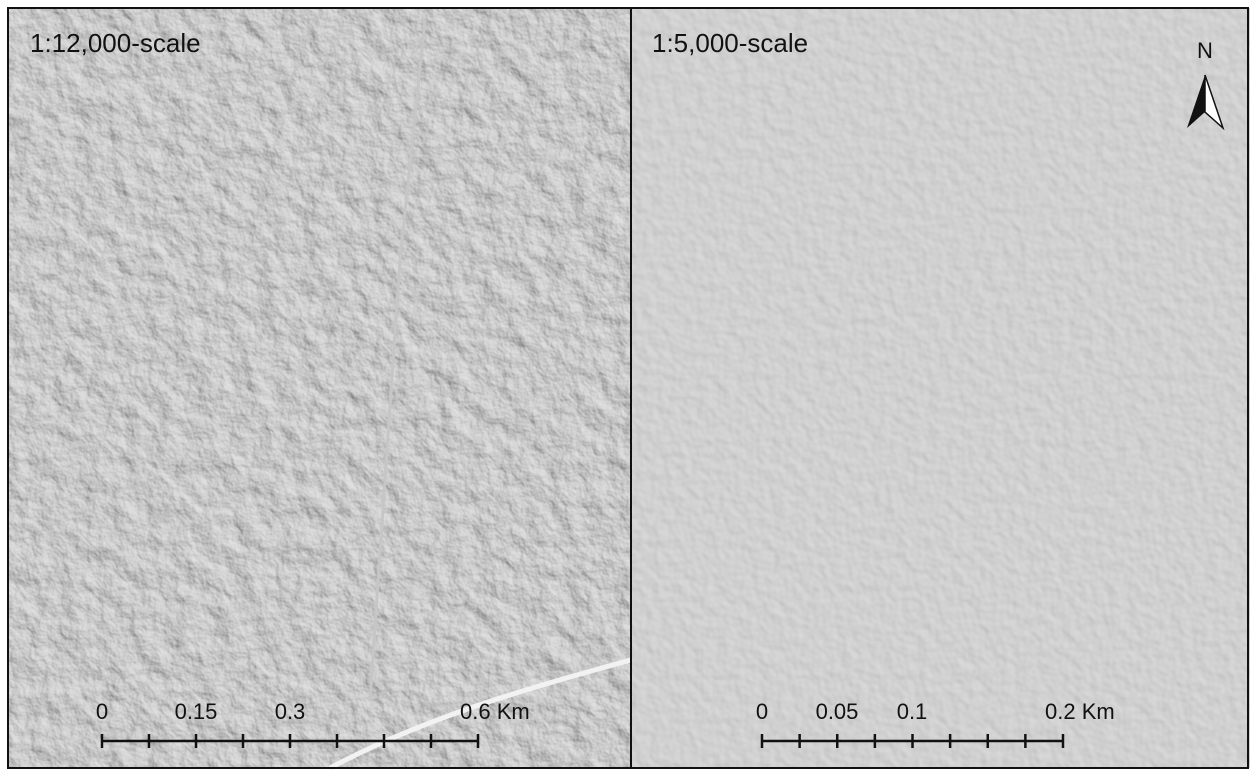  What do you see at coordinates (1080, 711) in the screenshot?
I see `scale-label: 0.2 Km` at bounding box center [1080, 711].